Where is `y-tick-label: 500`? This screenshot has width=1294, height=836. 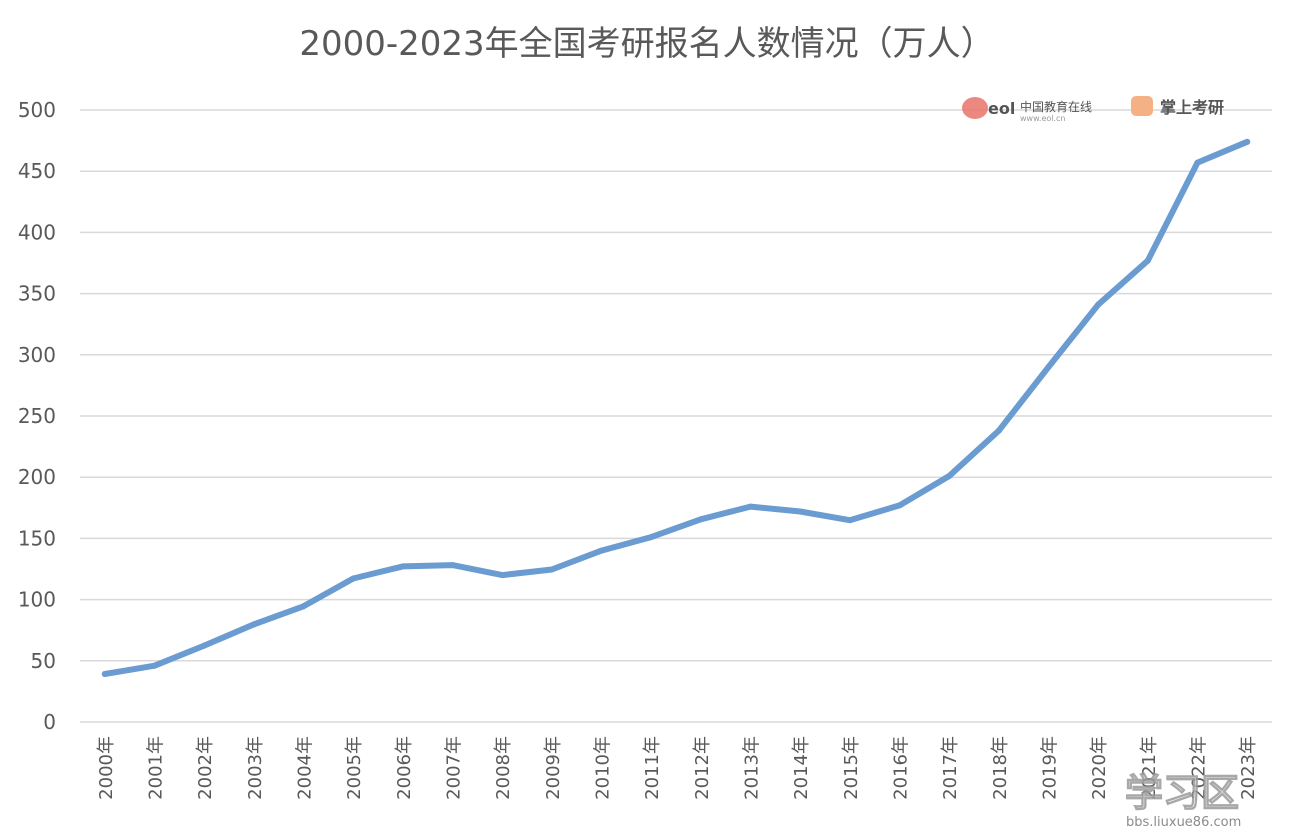
y-tick-label: 500 is located at coordinates (37, 110).